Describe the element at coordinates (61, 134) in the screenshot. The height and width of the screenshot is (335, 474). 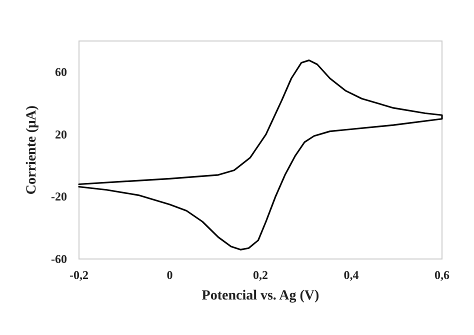
I see `y-tick-label: 20` at that location.